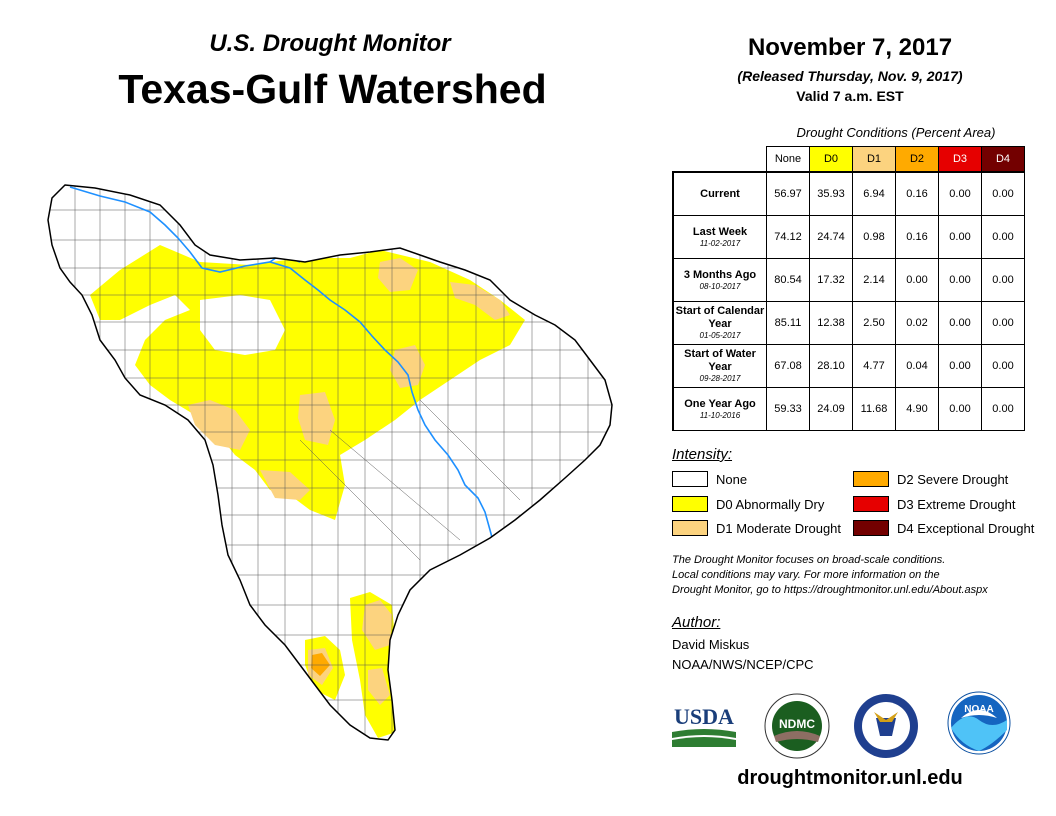  What do you see at coordinates (788, 280) in the screenshot?
I see `table-cell: 80.54` at bounding box center [788, 280].